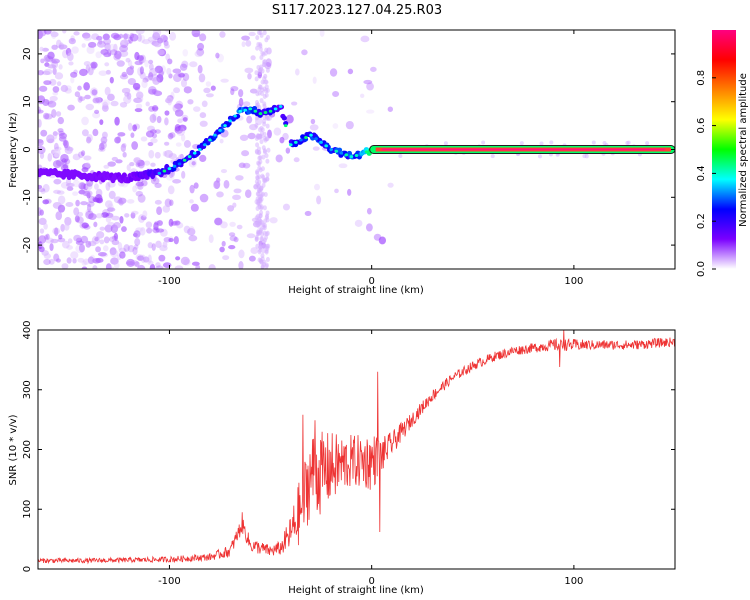 This screenshot has width=750, height=600. I want to click on spectrogram-x-axis-label: Height of straight line (km), so click(356, 290).